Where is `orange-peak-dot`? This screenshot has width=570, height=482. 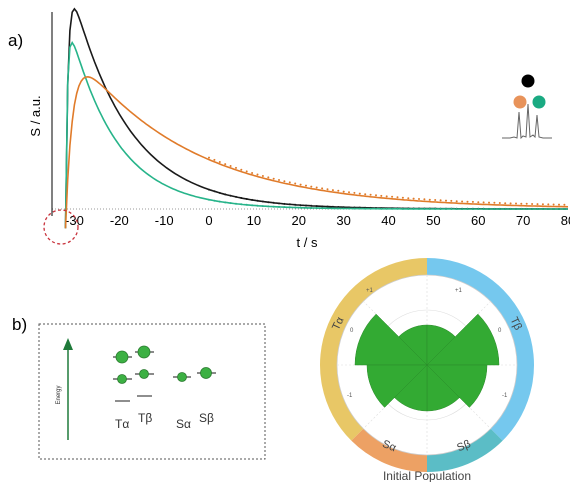 orange-peak-dot is located at coordinates (520, 102).